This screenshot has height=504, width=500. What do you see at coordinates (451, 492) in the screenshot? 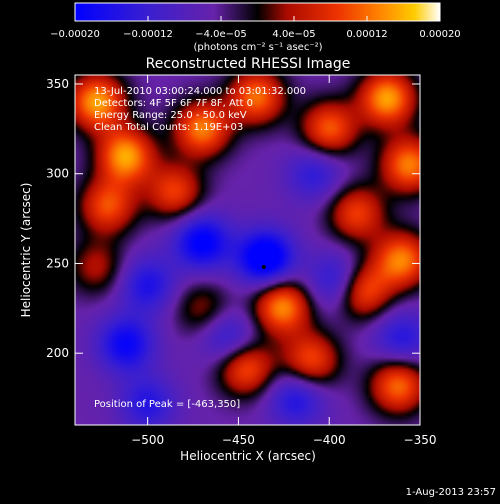
I see `footer-date: 1-Aug-2013 23:57` at bounding box center [451, 492].